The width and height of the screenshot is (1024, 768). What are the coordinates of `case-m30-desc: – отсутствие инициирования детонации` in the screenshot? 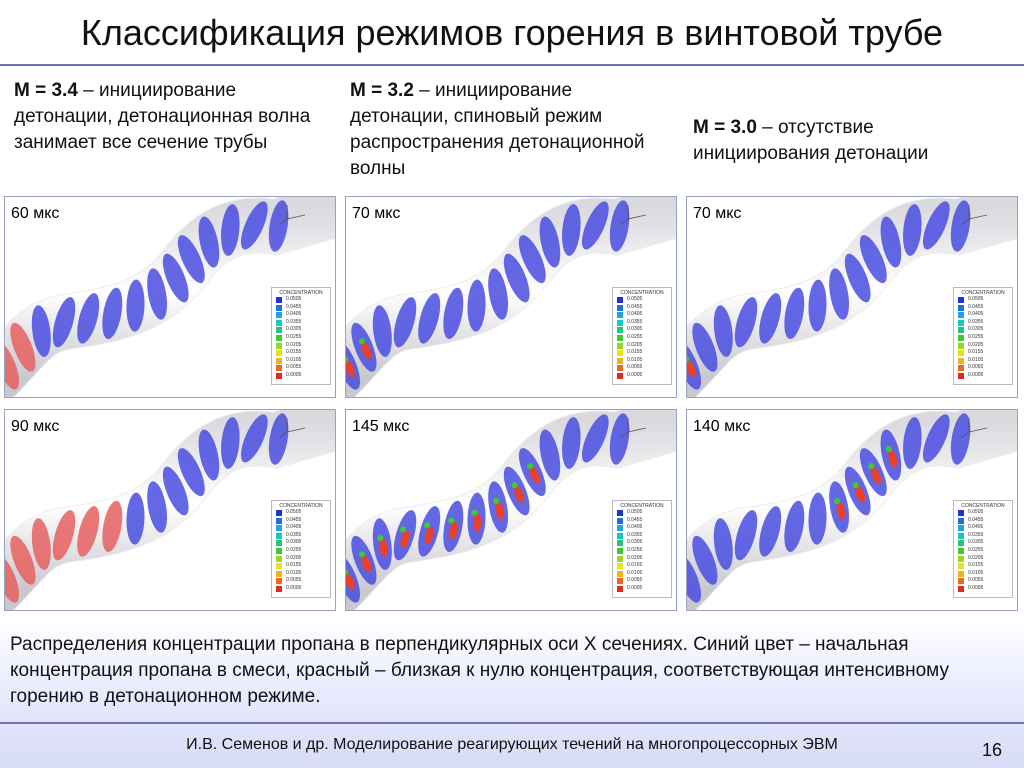 It's located at (811, 140).